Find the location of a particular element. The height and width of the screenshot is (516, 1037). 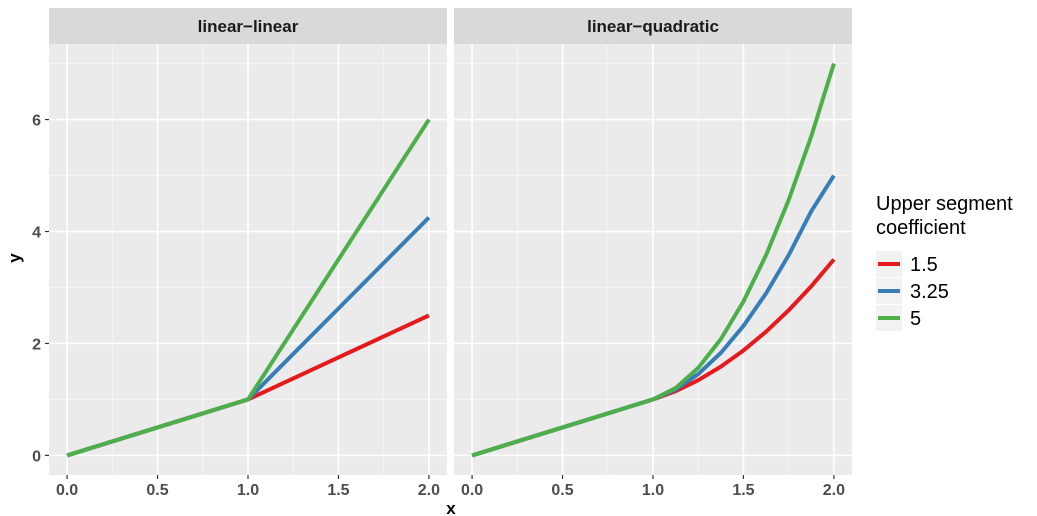

legend-label: 1.5 is located at coordinates (924, 265).